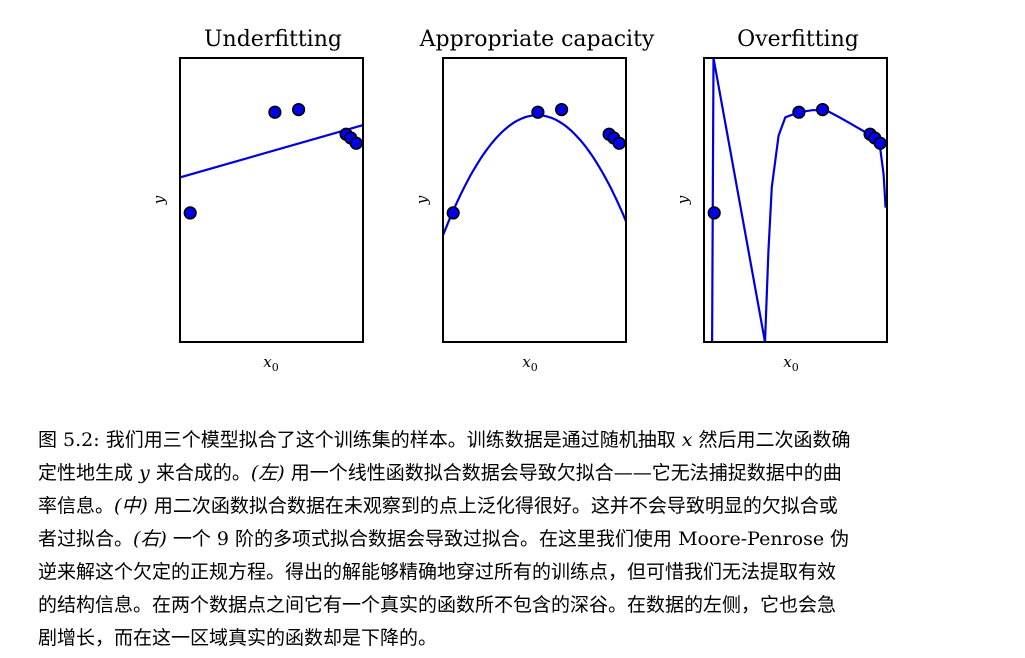 This screenshot has height=658, width=1025. I want to click on caption-italic: (中), so click(131, 506).